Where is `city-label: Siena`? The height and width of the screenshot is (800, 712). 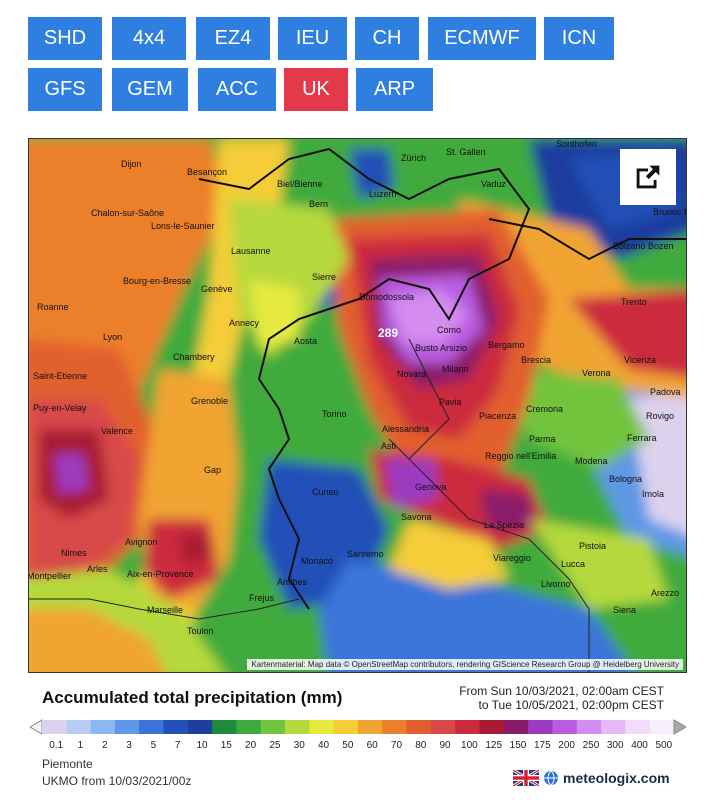
city-label: Siena is located at coordinates (624, 610).